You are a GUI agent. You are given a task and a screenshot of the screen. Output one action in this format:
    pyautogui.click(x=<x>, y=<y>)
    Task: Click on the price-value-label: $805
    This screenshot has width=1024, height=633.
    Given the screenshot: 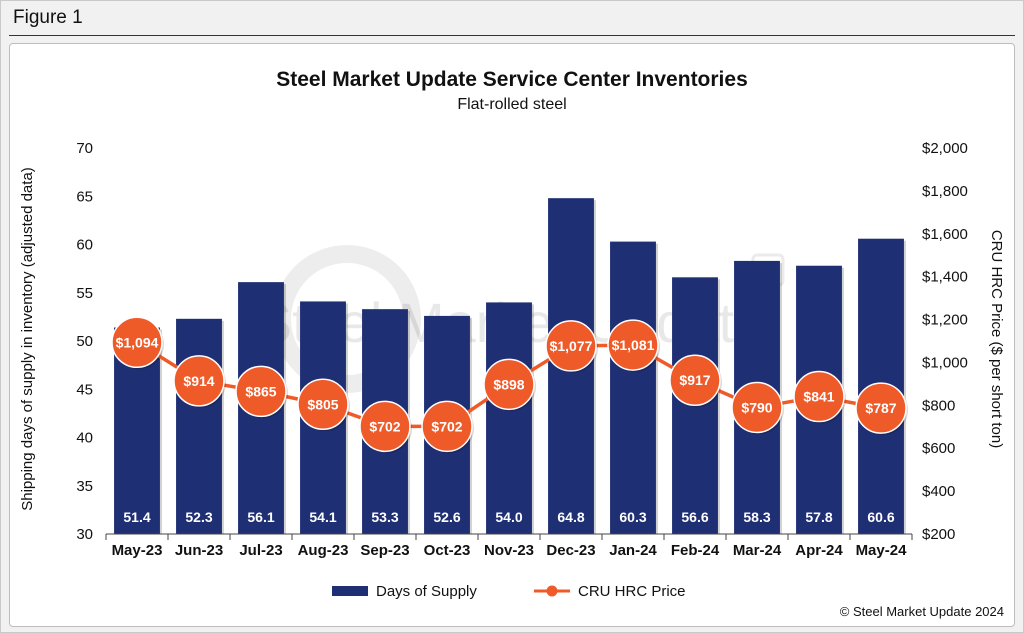 What is the action you would take?
    pyautogui.click(x=322, y=404)
    